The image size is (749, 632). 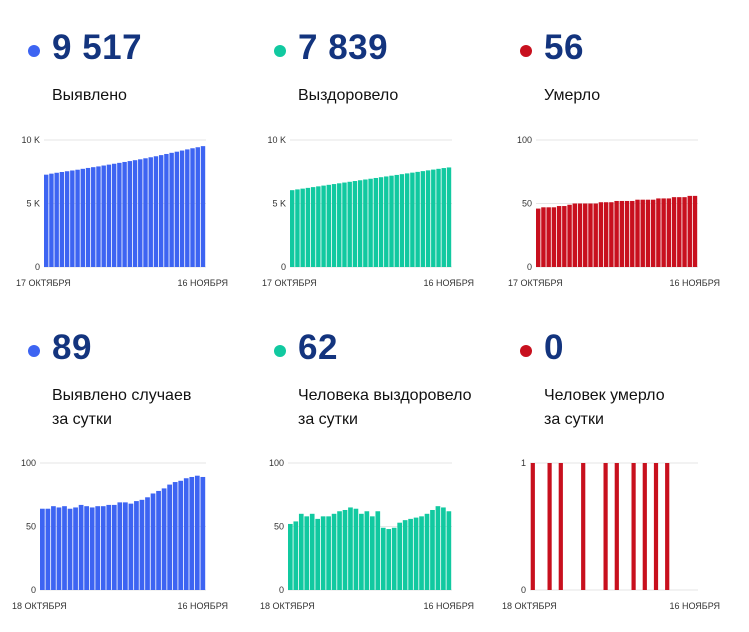 I want to click on total-value: 62, so click(x=318, y=347).